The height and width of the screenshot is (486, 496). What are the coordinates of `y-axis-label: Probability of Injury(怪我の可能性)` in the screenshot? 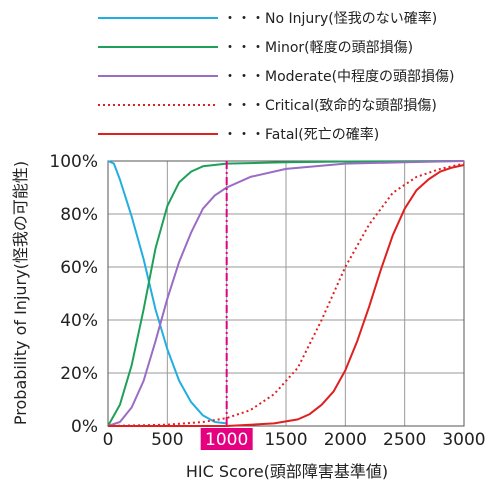 It's located at (20, 293).